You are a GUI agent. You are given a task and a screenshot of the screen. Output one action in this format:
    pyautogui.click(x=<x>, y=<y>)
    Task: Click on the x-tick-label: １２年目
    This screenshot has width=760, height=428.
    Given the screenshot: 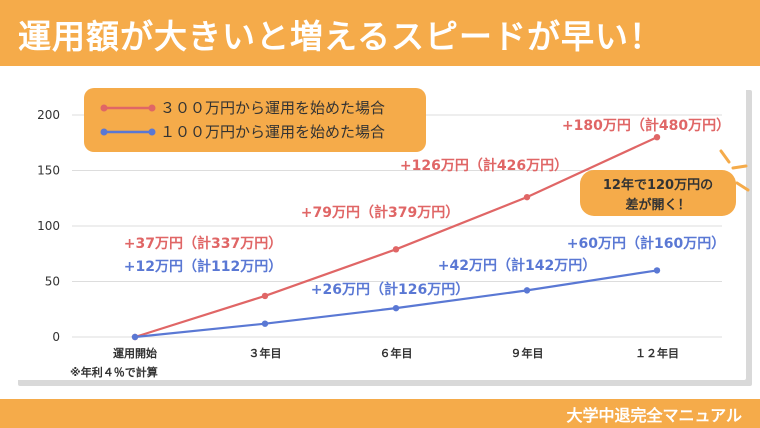 What is the action you would take?
    pyautogui.click(x=657, y=353)
    